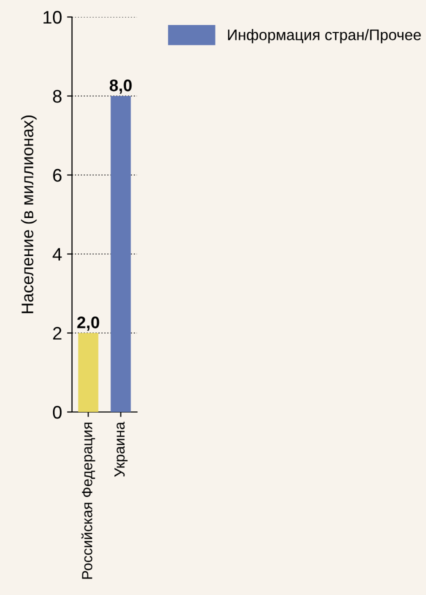  What do you see at coordinates (57, 333) in the screenshot?
I see `y-tick-label: 2` at bounding box center [57, 333].